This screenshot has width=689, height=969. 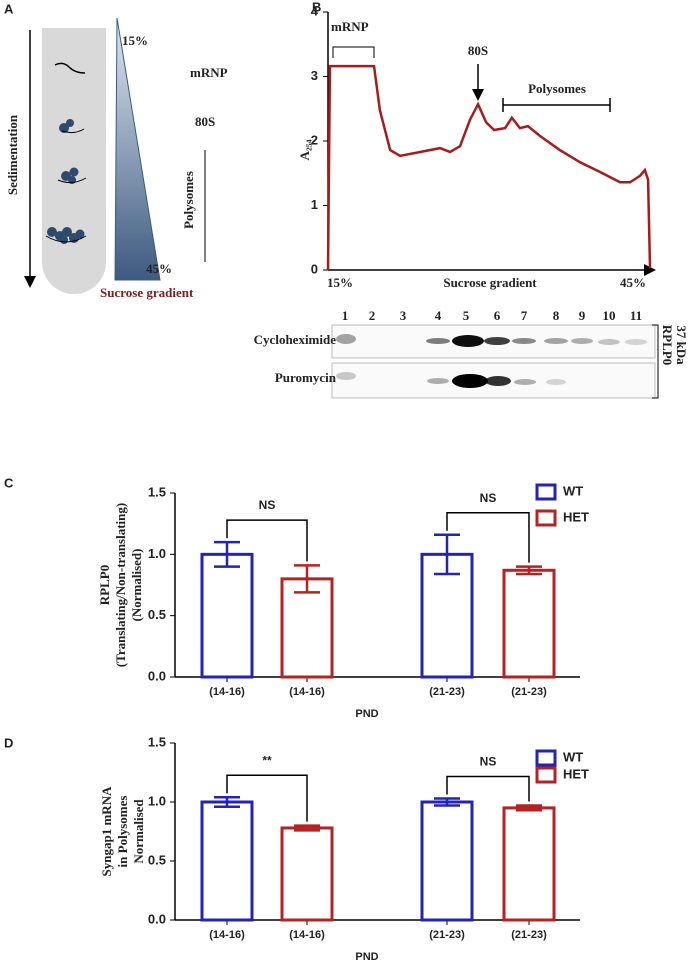 What do you see at coordinates (159, 268) in the screenshot?
I see `percent-label: 45%` at bounding box center [159, 268].